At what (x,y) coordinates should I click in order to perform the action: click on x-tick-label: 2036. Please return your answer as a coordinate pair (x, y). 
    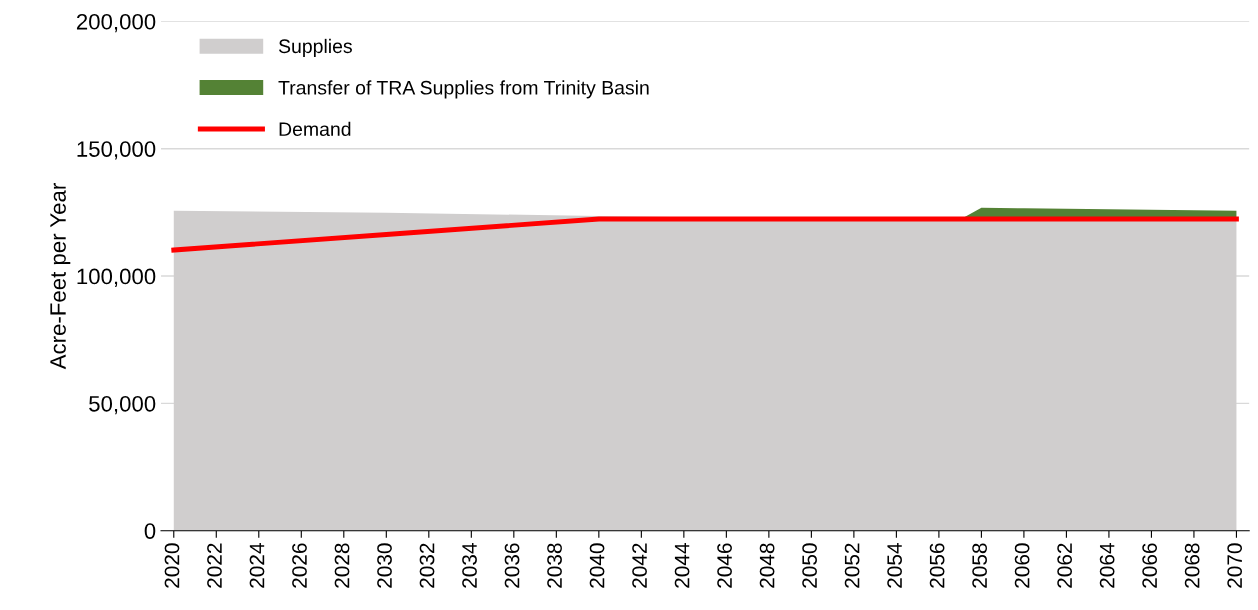
    Looking at the image, I should click on (512, 565).